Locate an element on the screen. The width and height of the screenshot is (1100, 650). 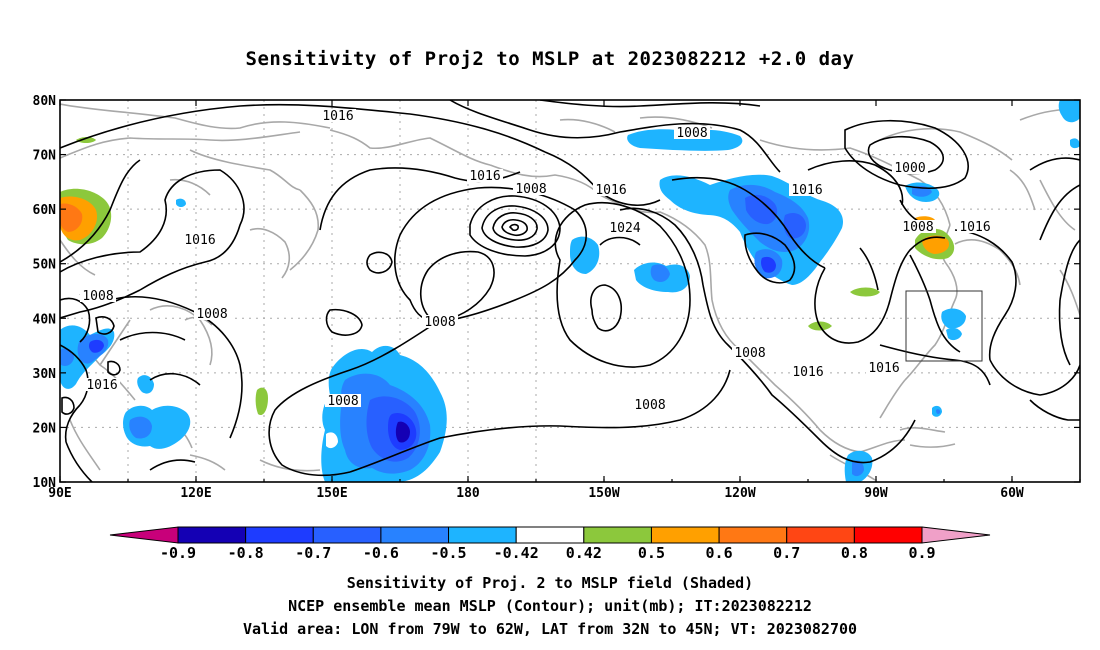
lon-label: 120W is located at coordinates (739, 493).